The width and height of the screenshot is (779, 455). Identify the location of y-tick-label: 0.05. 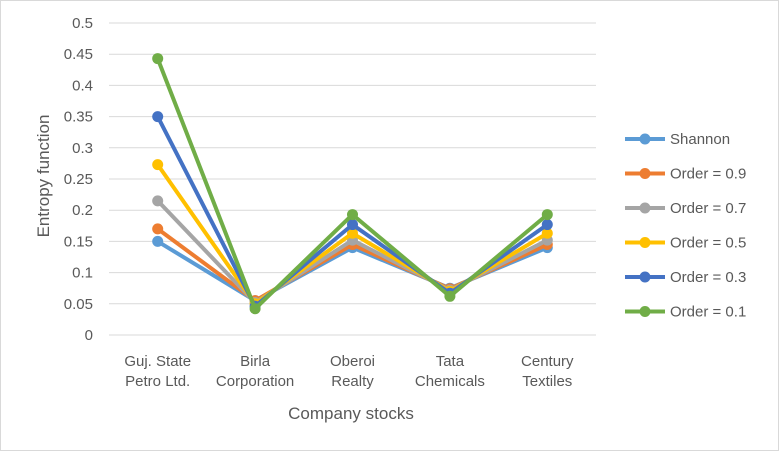
(78, 304).